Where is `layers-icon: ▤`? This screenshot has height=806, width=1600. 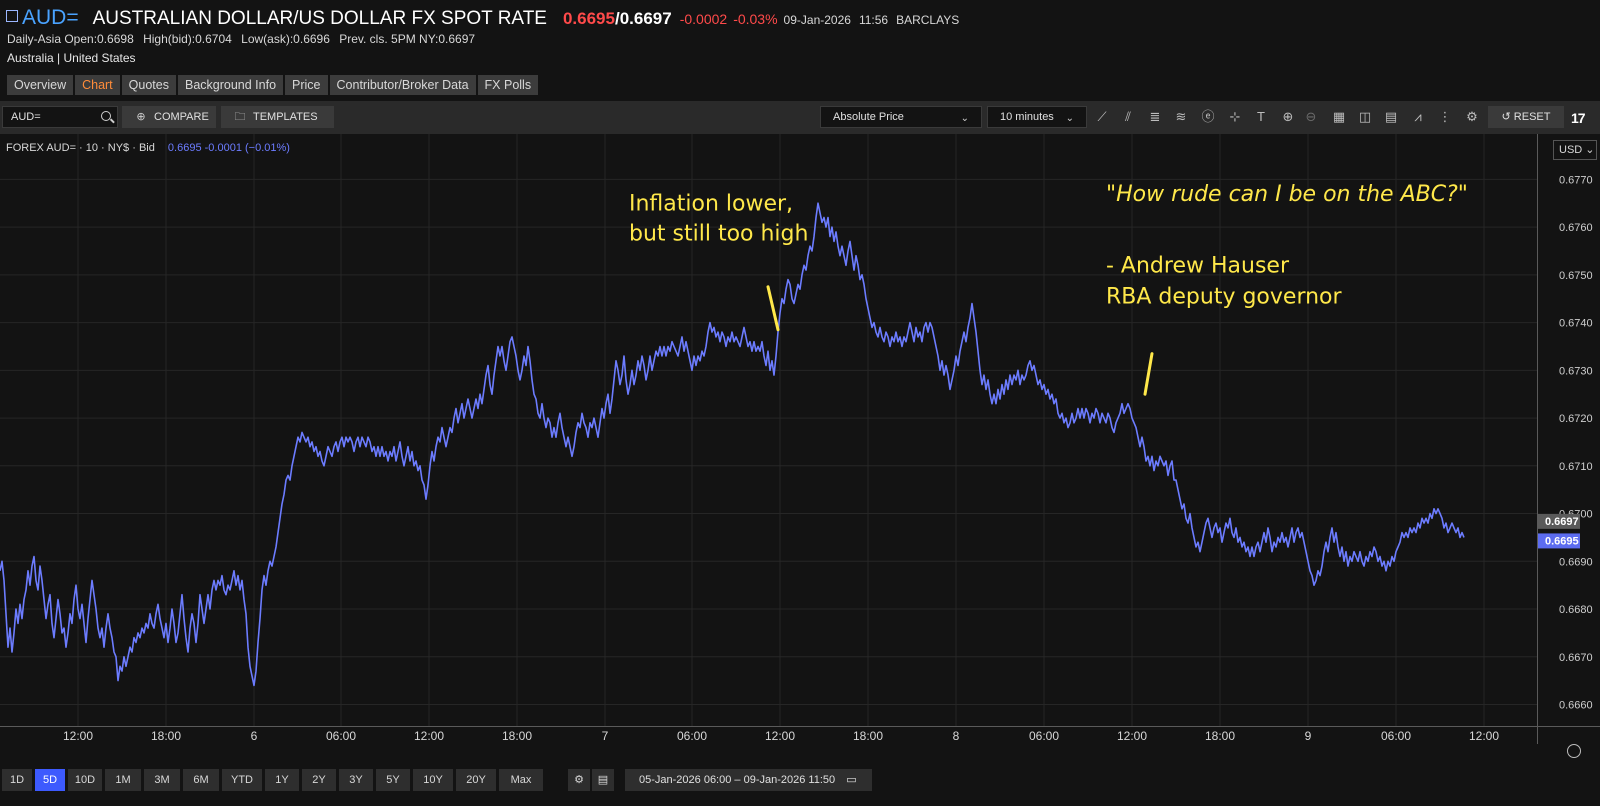
layers-icon: ▤ is located at coordinates (1391, 116).